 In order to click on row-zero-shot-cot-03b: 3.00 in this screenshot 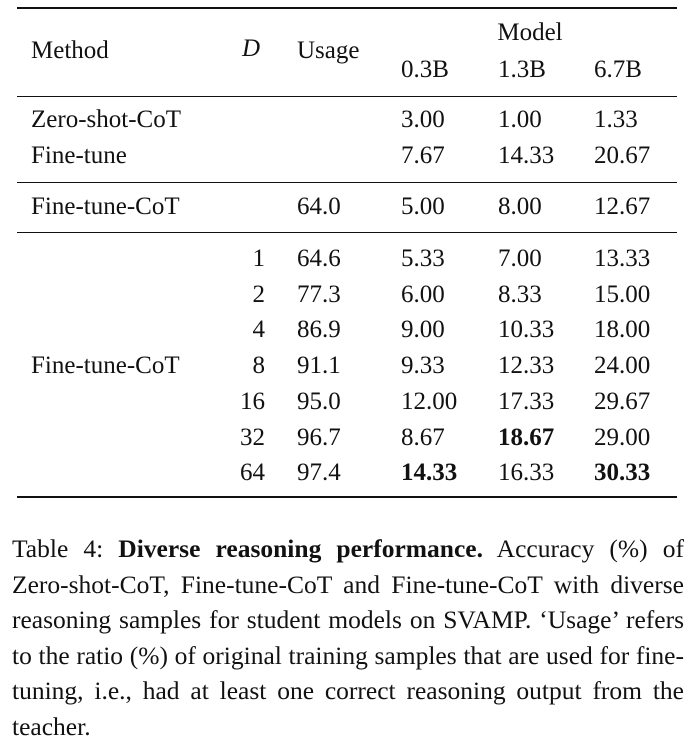, I will do `click(423, 119)`.